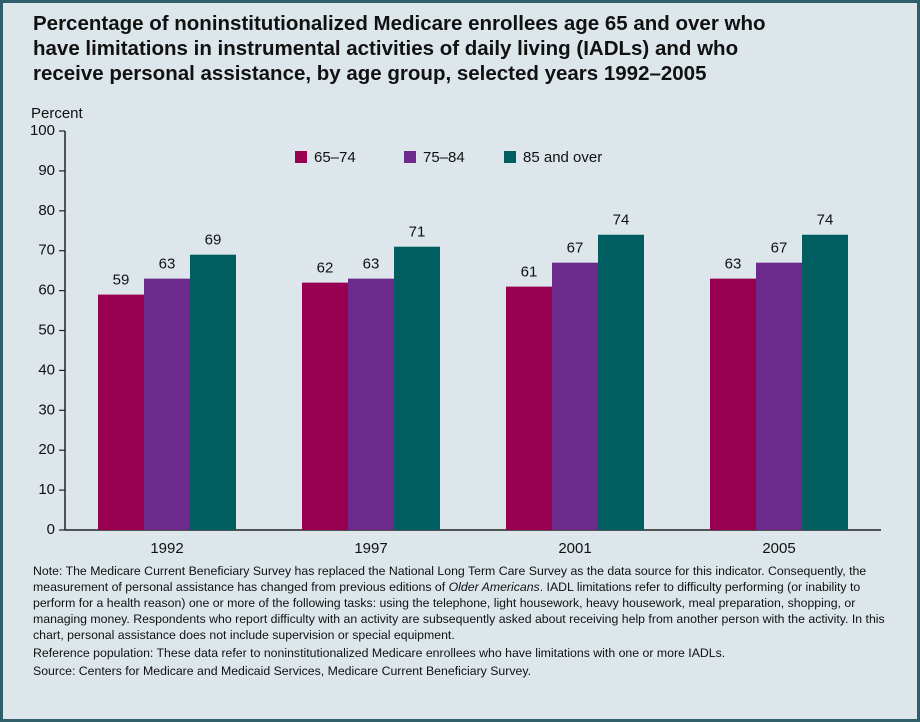 This screenshot has width=920, height=722. What do you see at coordinates (46, 369) in the screenshot?
I see `y-tick-label: 40` at bounding box center [46, 369].